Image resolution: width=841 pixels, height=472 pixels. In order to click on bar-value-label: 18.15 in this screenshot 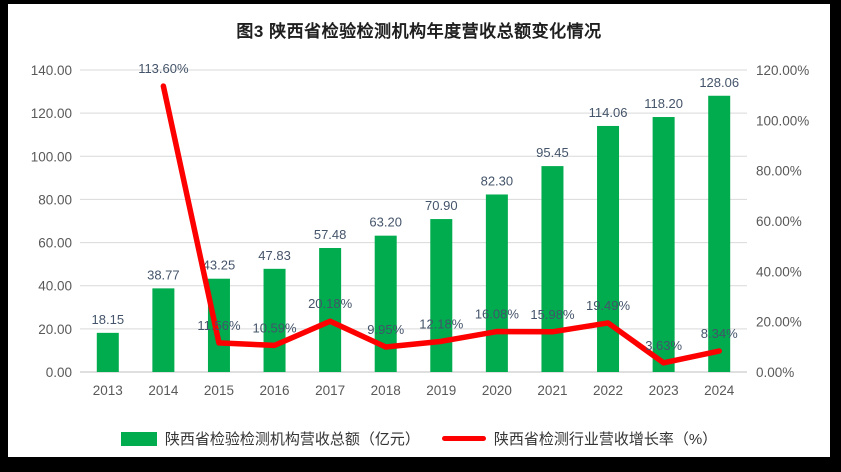, I will do `click(108, 319)`.